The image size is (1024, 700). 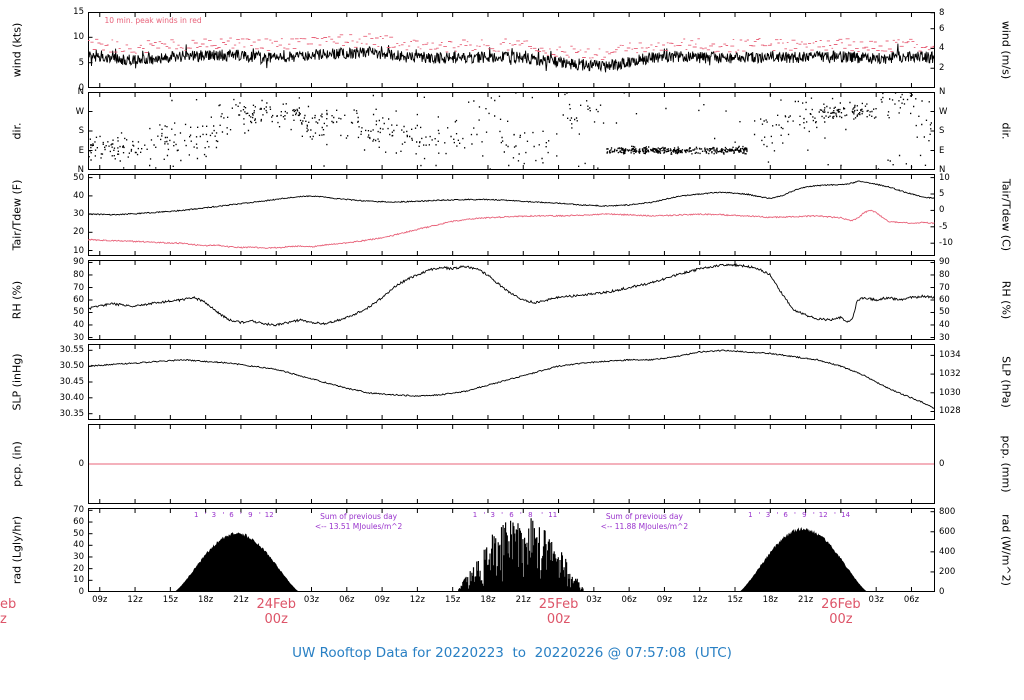 I want to click on wind-peak-note: 10 min. peak winds in red, so click(x=153, y=20).